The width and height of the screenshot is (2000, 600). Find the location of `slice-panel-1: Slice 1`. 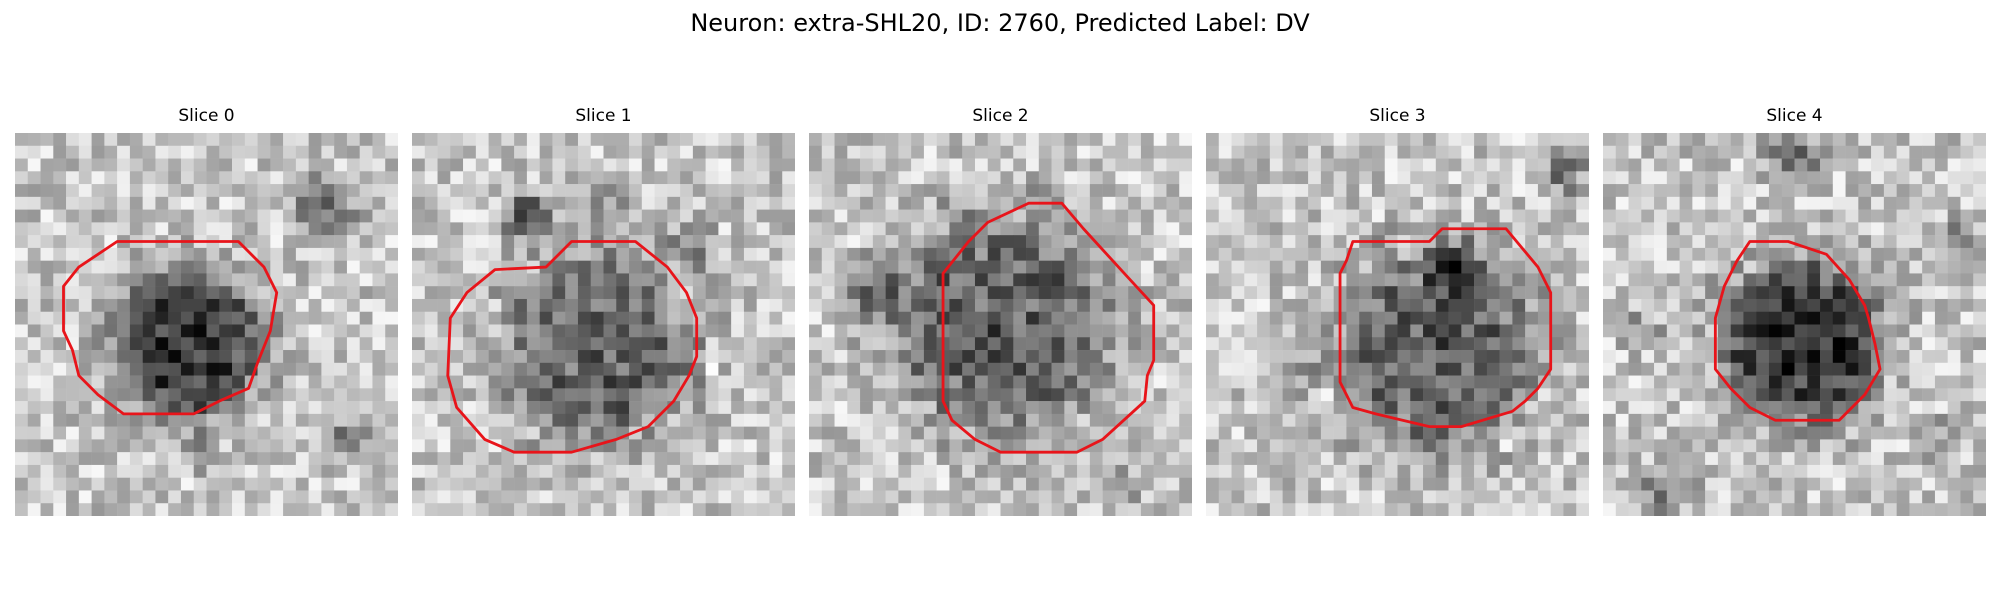

slice-panel-1: Slice 1 is located at coordinates (603, 310).